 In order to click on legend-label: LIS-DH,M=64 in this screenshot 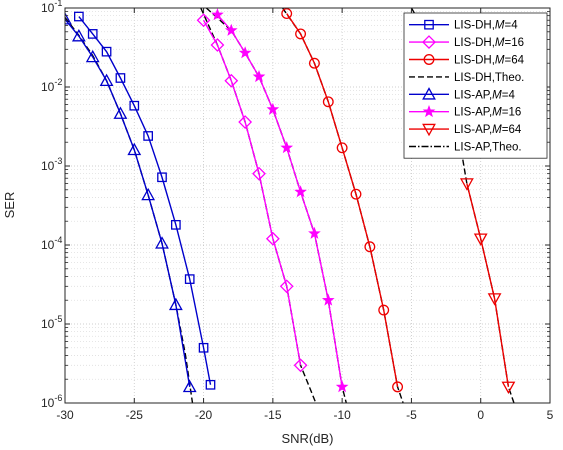, I will do `click(489, 61)`.